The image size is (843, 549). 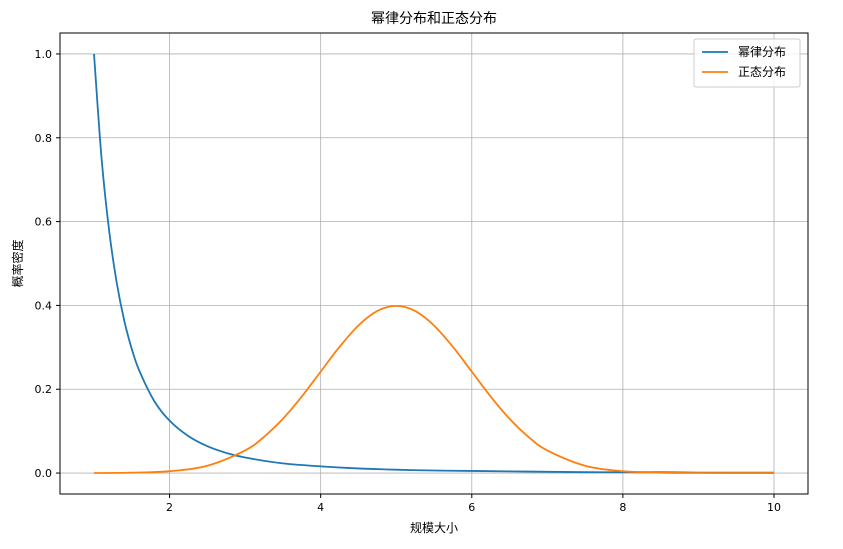 I want to click on x-tick-label: 2, so click(x=169, y=507).